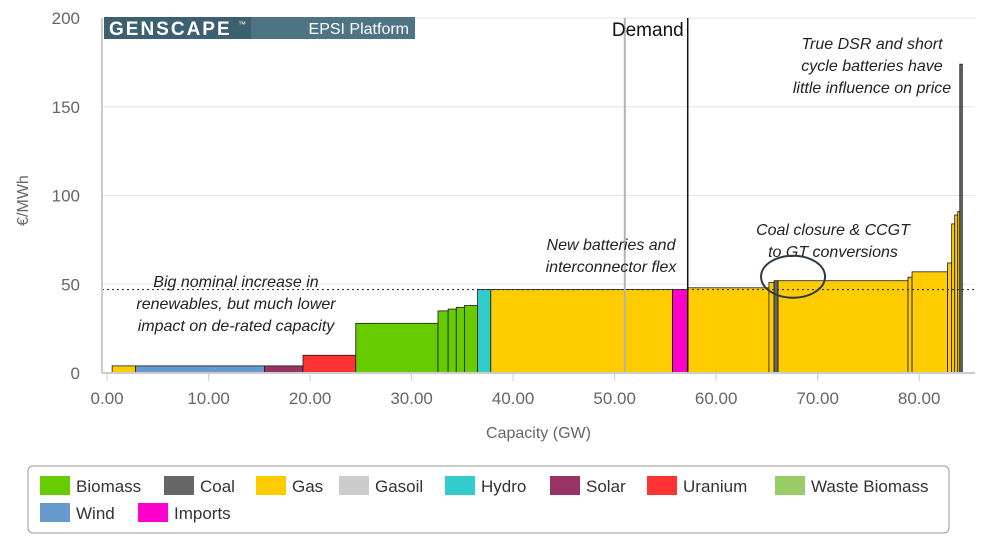 The height and width of the screenshot is (544, 988). I want to click on block-imports, so click(680, 331).